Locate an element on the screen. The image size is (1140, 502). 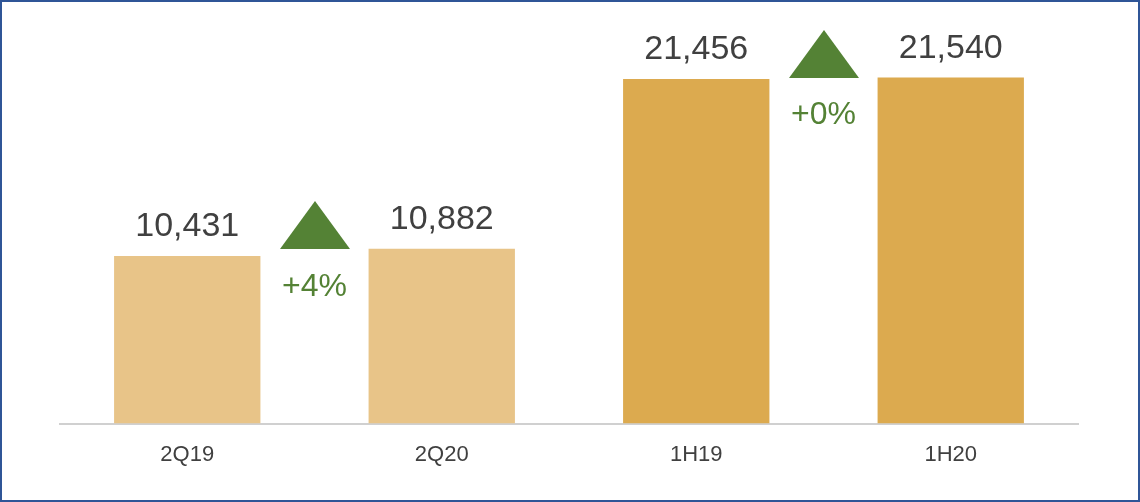
annotation: +0% is located at coordinates (823, 113).